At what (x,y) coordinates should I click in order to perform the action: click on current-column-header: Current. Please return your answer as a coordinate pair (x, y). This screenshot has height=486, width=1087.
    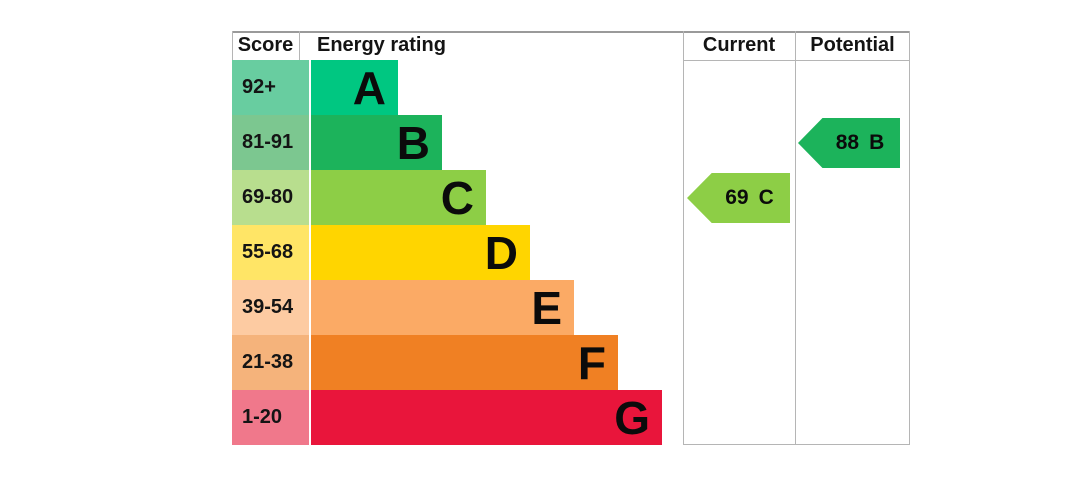
    Looking at the image, I should click on (739, 45).